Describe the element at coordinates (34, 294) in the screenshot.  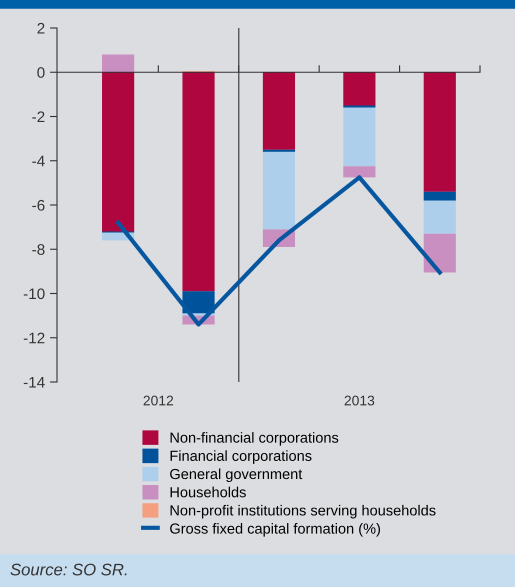
I see `y-tick-label: -10` at that location.